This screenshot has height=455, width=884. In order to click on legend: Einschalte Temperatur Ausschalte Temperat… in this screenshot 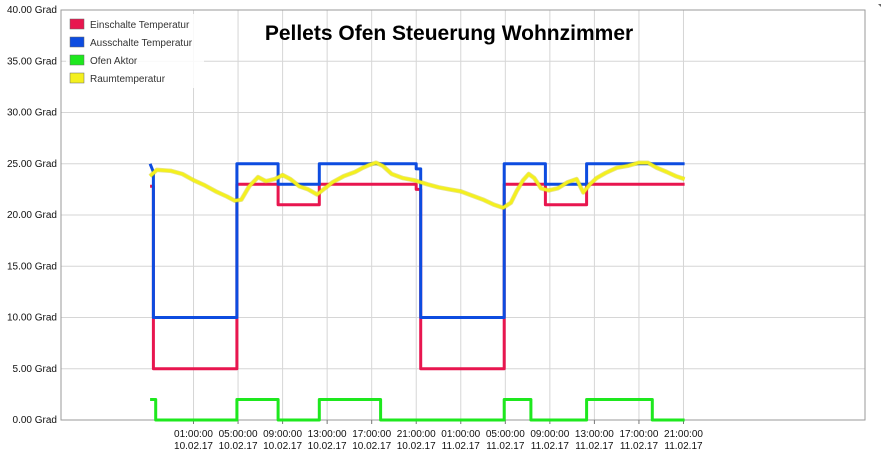, I will do `click(135, 51)`.